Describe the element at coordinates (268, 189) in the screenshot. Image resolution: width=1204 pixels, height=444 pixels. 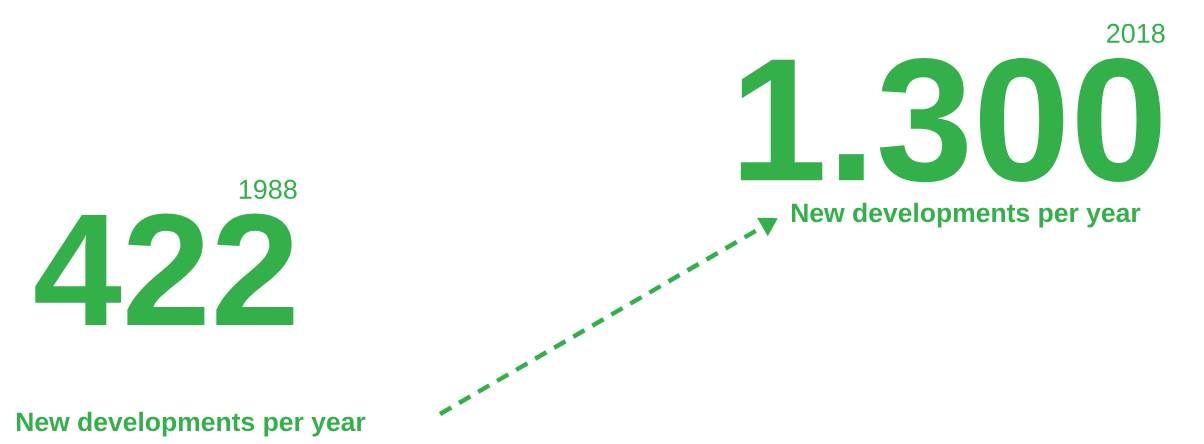
I see `category-label: 1988` at that location.